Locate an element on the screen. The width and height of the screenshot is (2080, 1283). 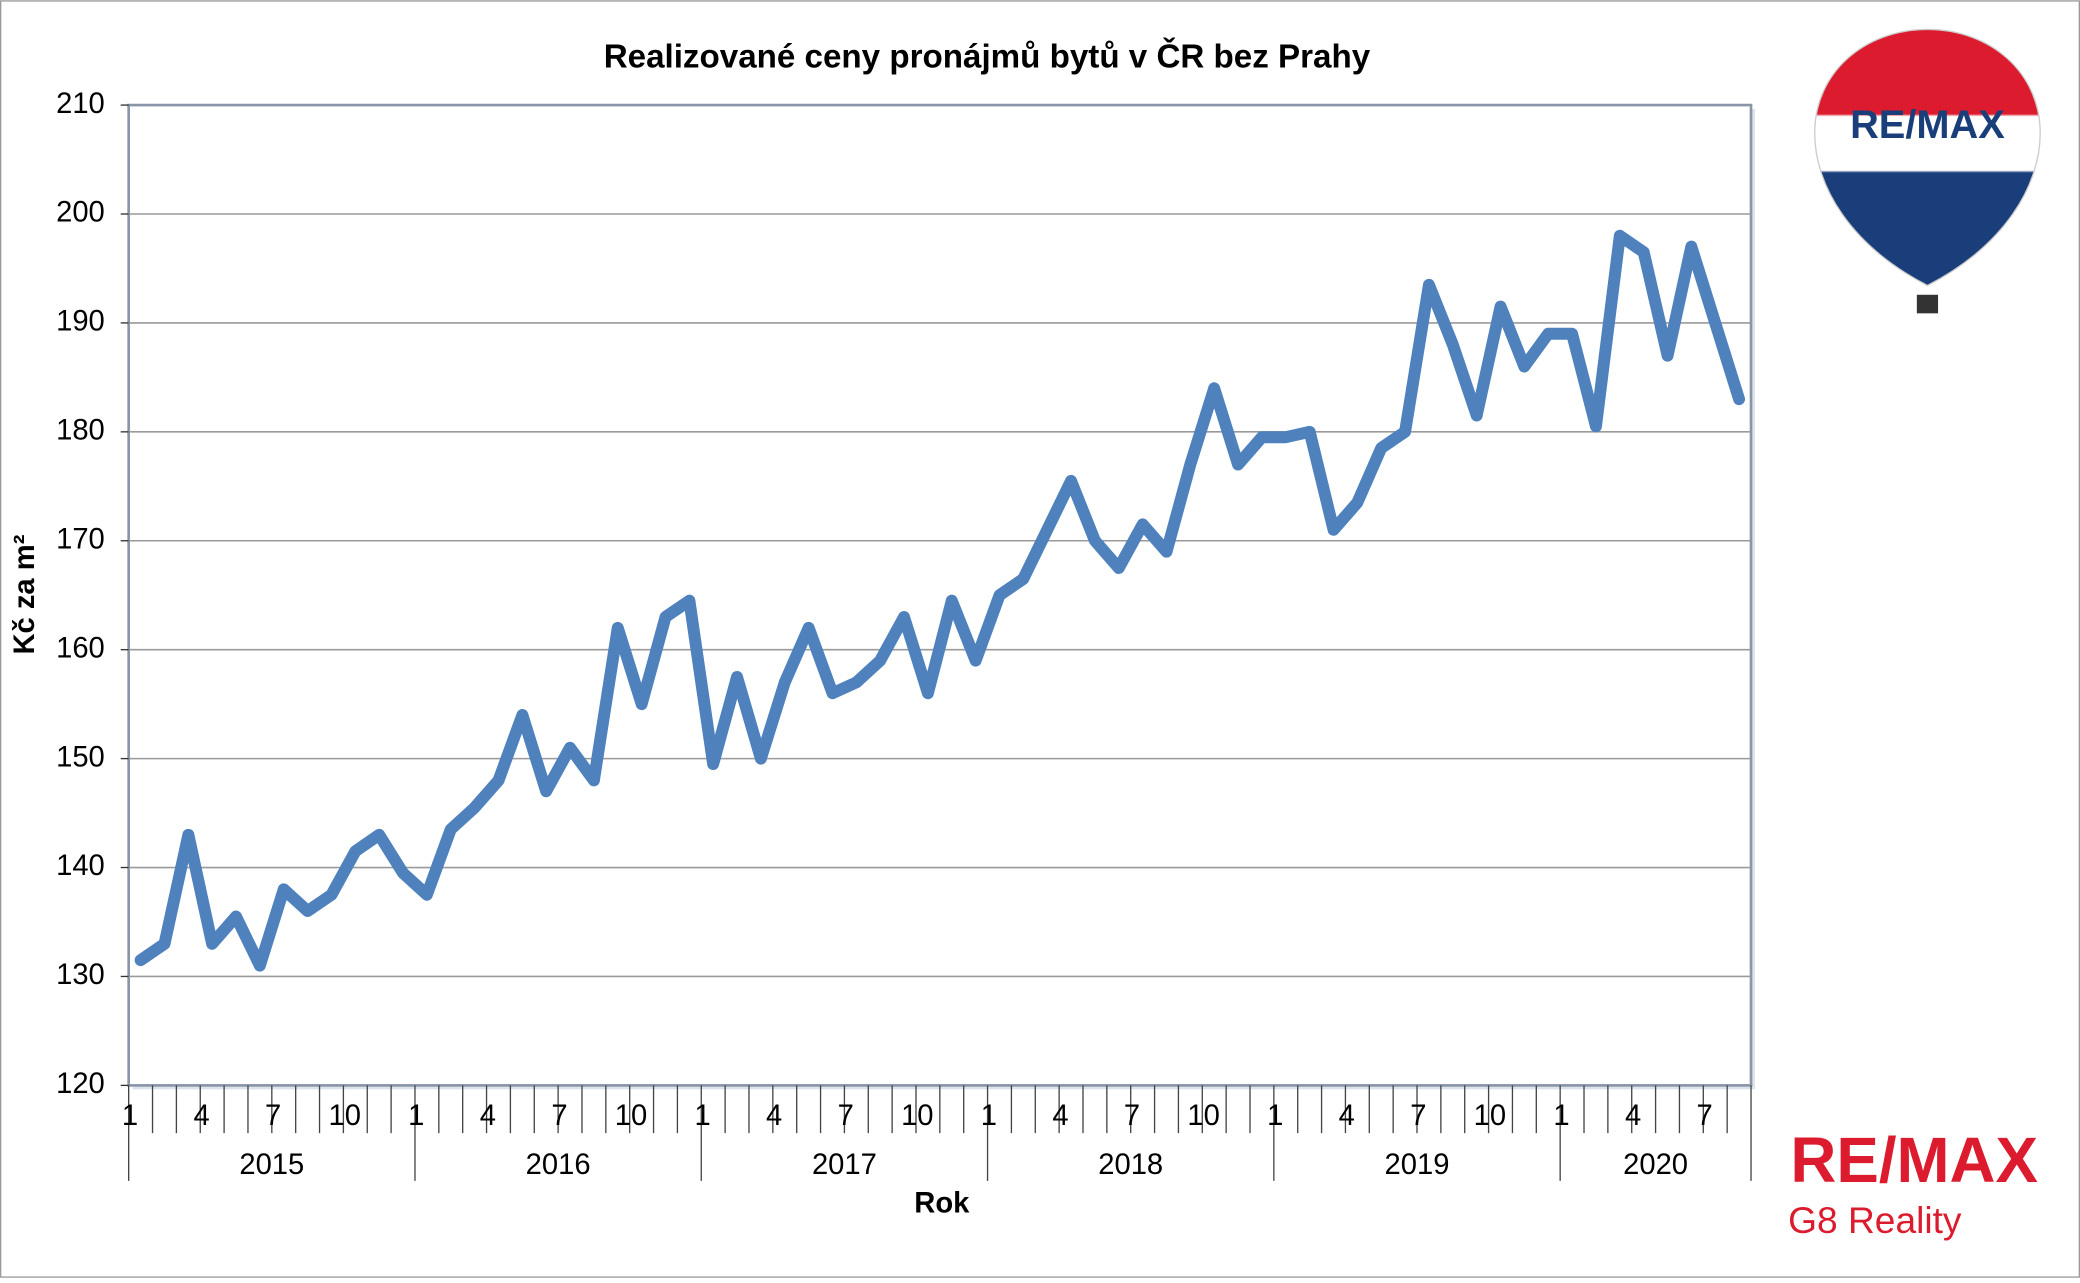
logo-brand: RE/MAX is located at coordinates (1914, 1160).